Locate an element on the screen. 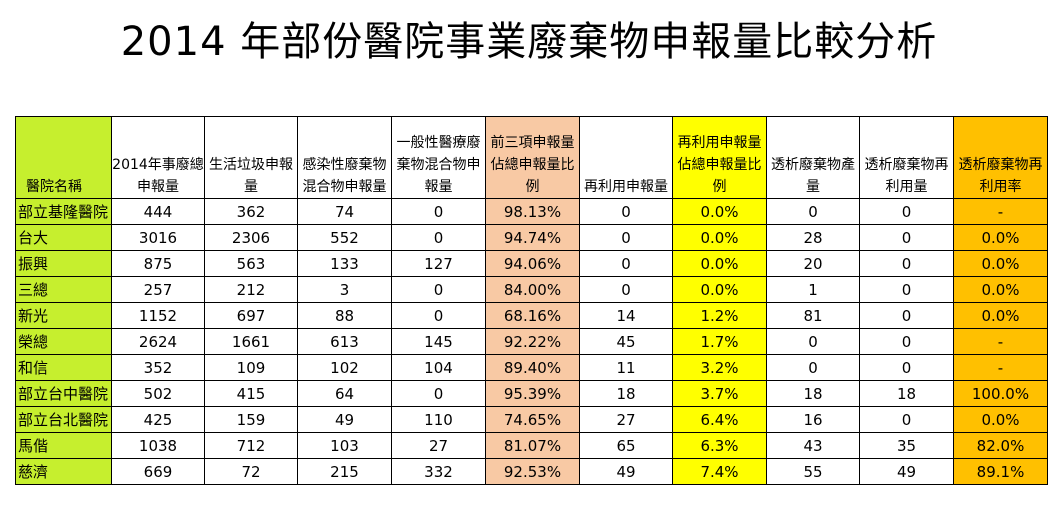 The width and height of the screenshot is (1058, 513). cell-hospital-name: 部立台中醫院 is located at coordinates (63, 393).